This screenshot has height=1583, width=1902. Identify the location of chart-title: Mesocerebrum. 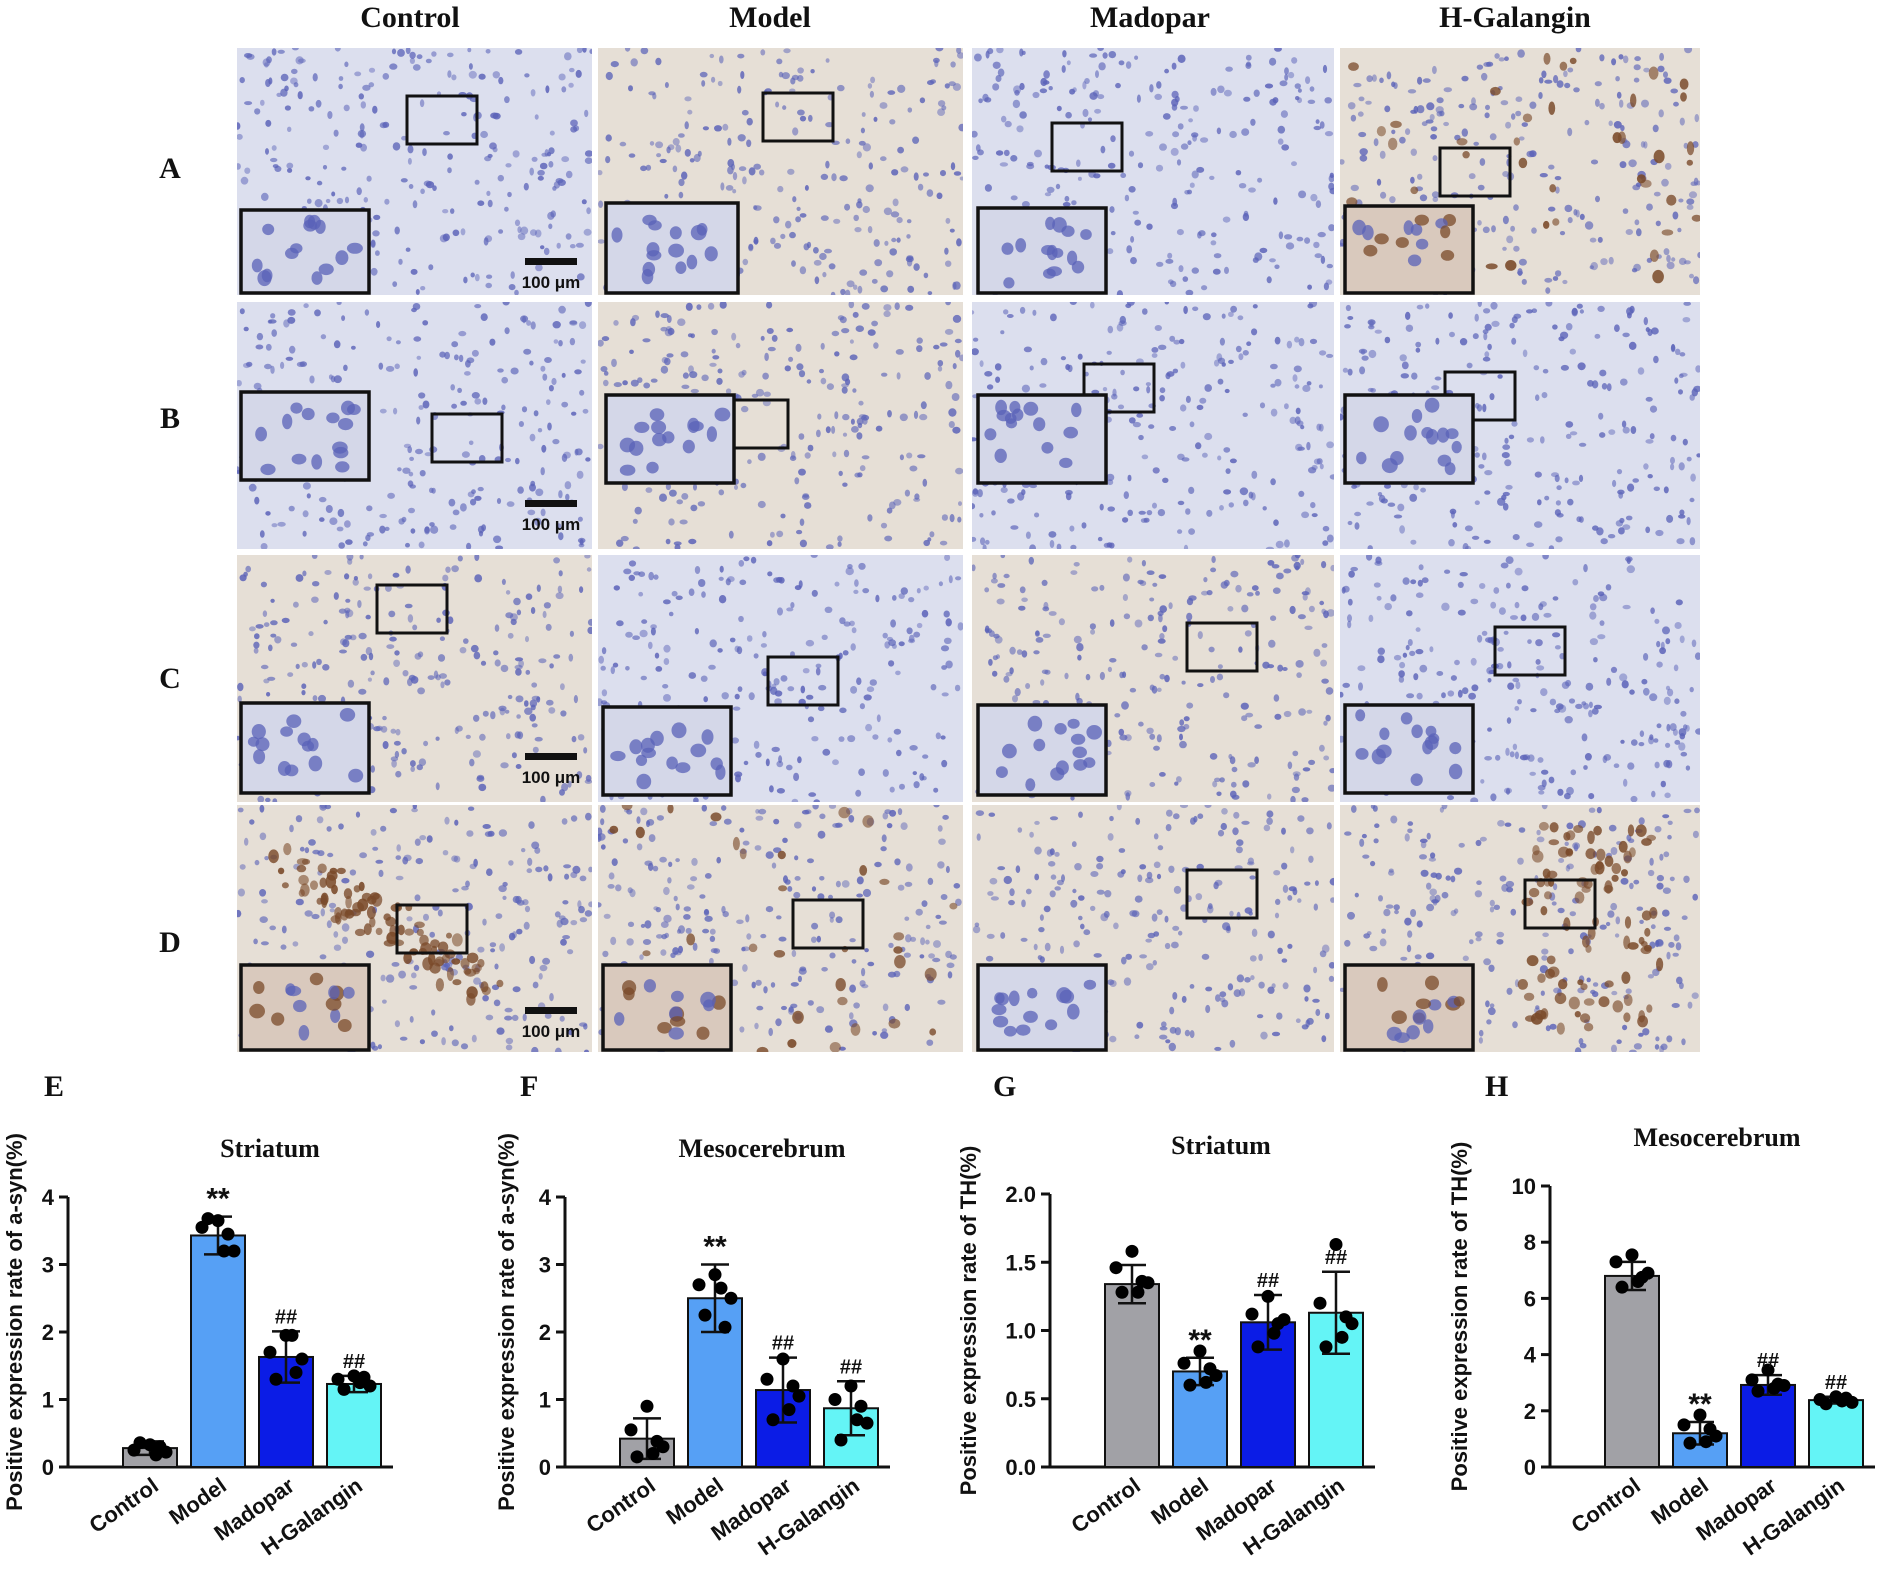
(761, 1148).